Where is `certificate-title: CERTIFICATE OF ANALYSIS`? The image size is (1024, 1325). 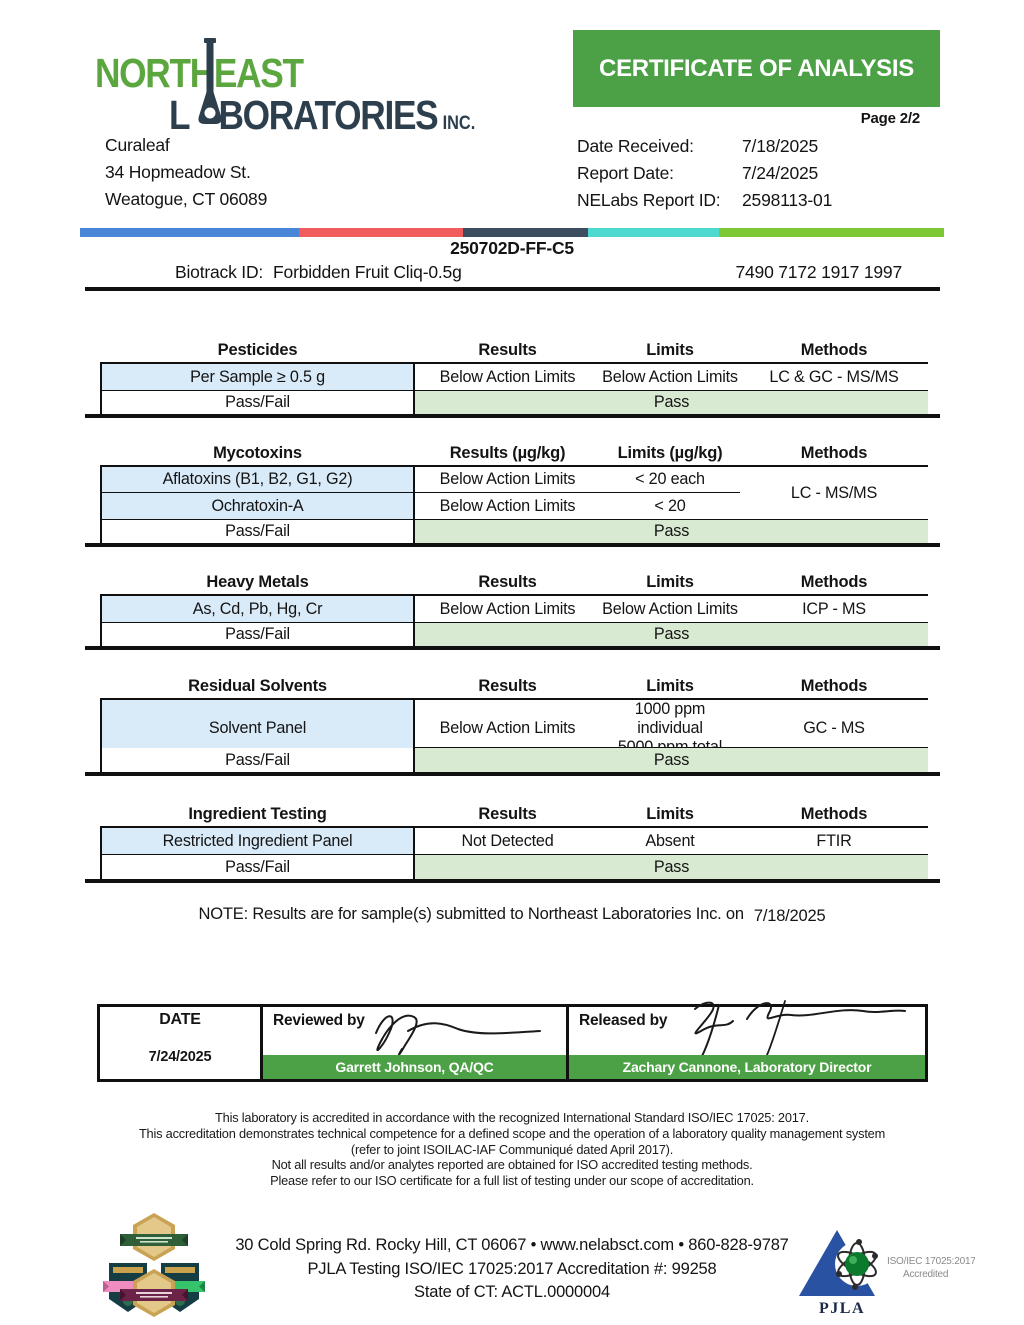
certificate-title: CERTIFICATE OF ANALYSIS is located at coordinates (756, 68).